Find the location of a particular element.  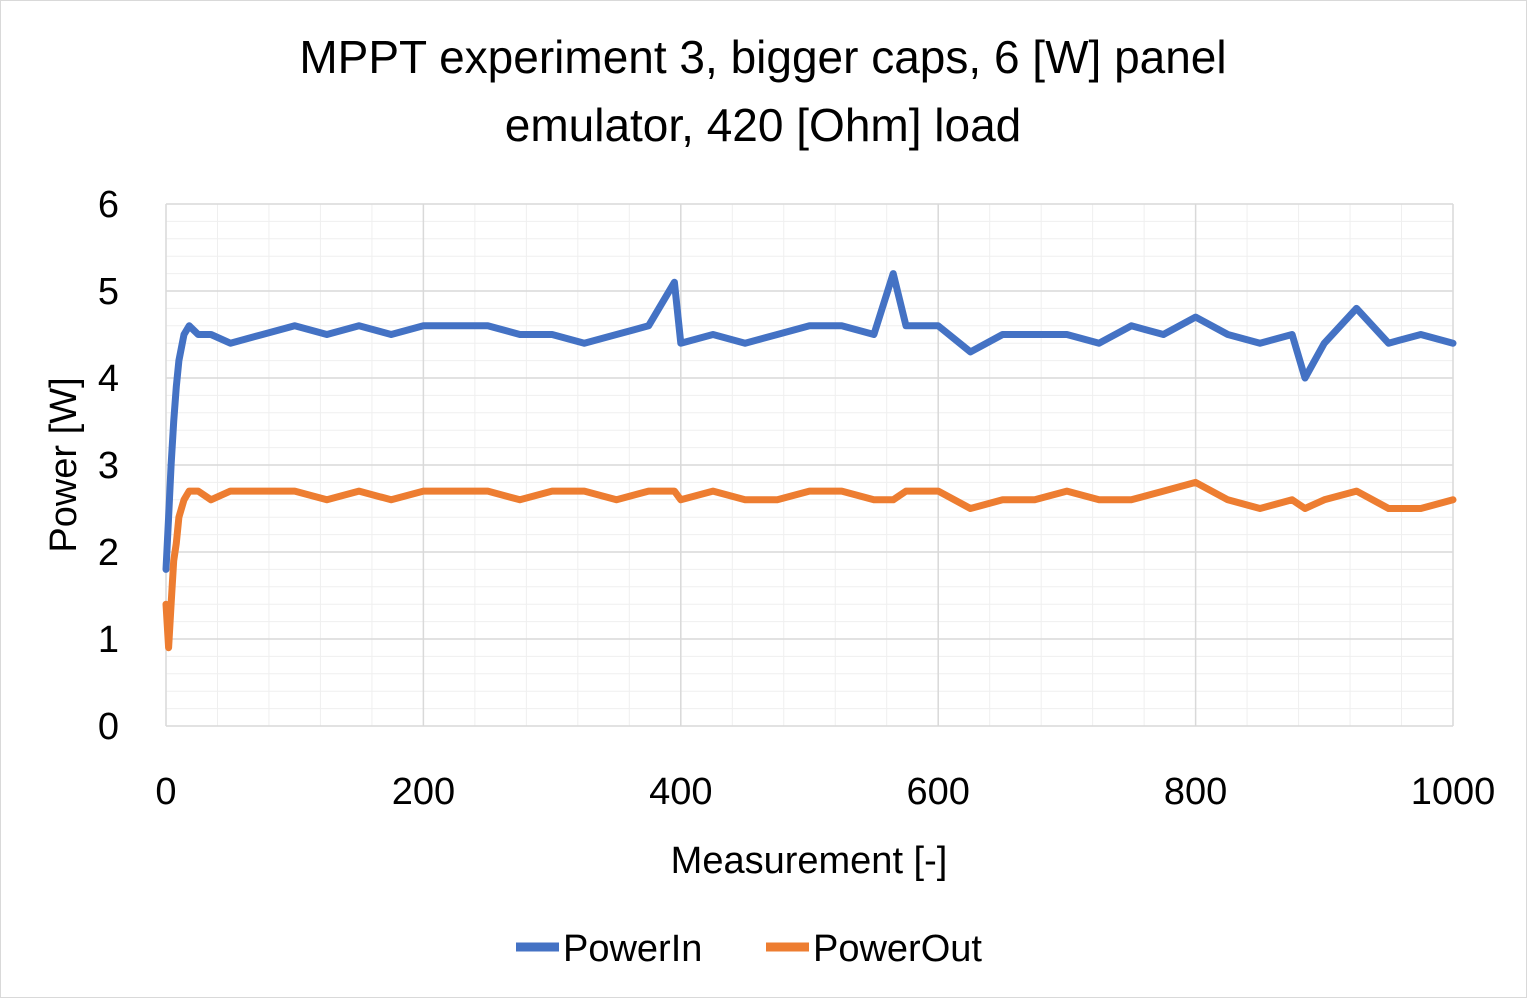

y-axis-label: Power [W] is located at coordinates (64, 464).